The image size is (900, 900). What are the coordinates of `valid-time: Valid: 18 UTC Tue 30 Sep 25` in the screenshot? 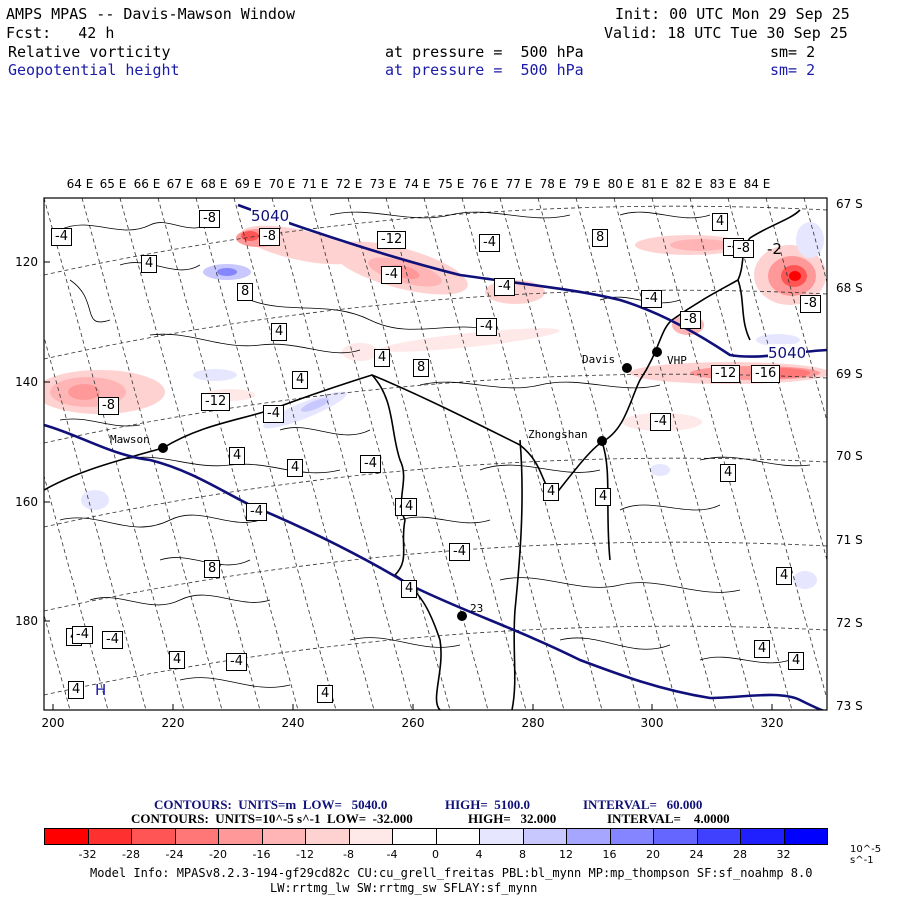 It's located at (726, 33).